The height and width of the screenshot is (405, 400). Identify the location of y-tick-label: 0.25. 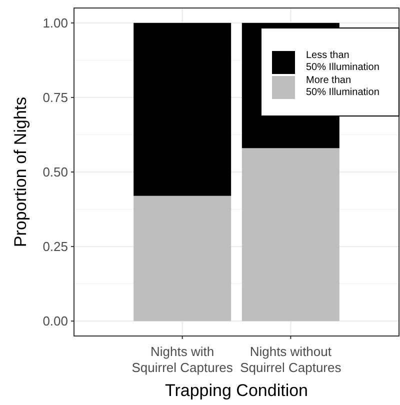
(55, 246).